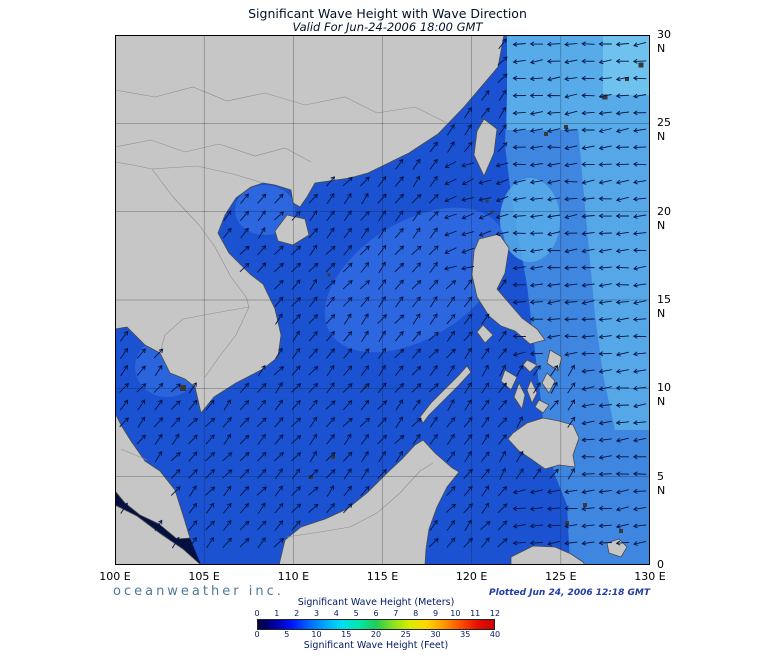  I want to click on legend-tick-label: 6, so click(376, 613).